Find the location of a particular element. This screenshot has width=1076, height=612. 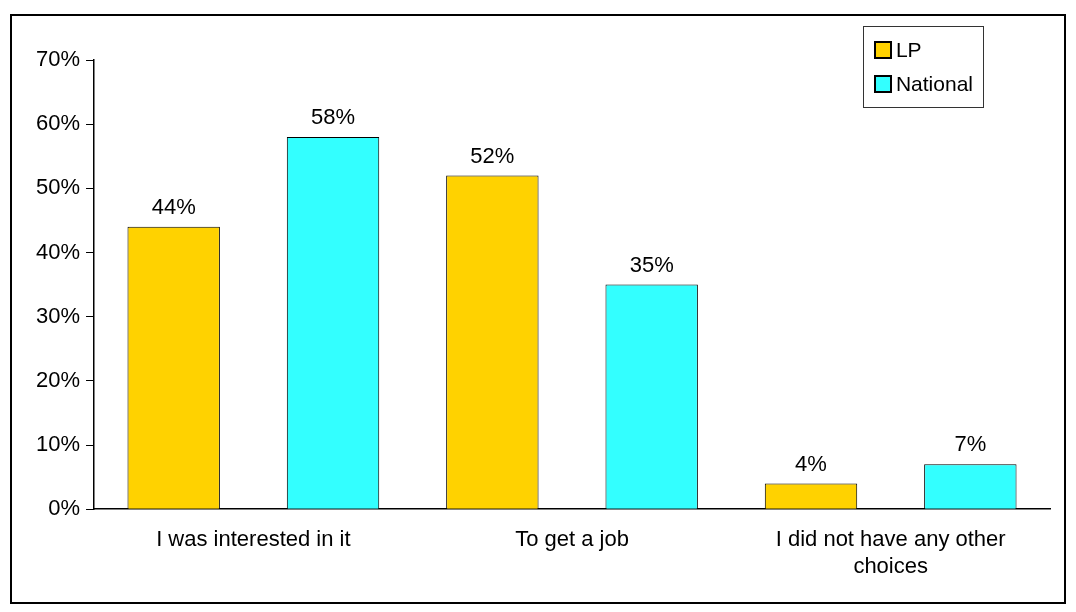

text: 44% is located at coordinates (173, 206).